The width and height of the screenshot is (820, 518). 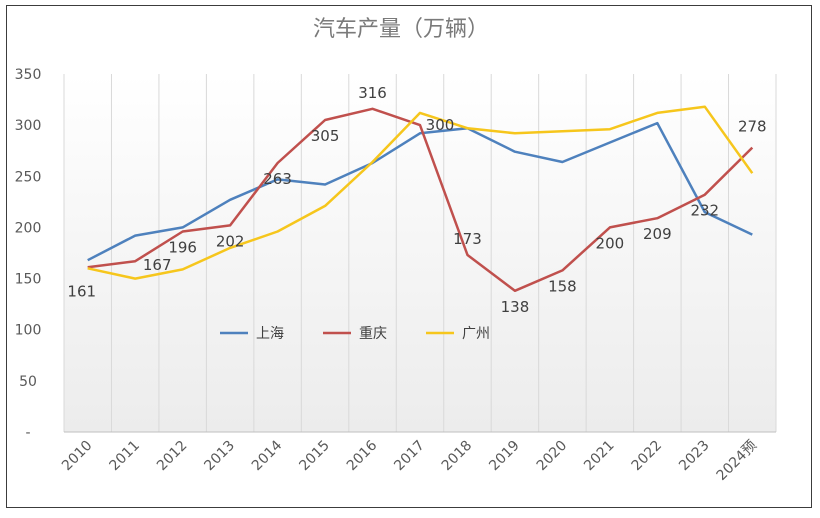 What do you see at coordinates (647, 456) in the screenshot?
I see `x-tick-label: 2022` at bounding box center [647, 456].